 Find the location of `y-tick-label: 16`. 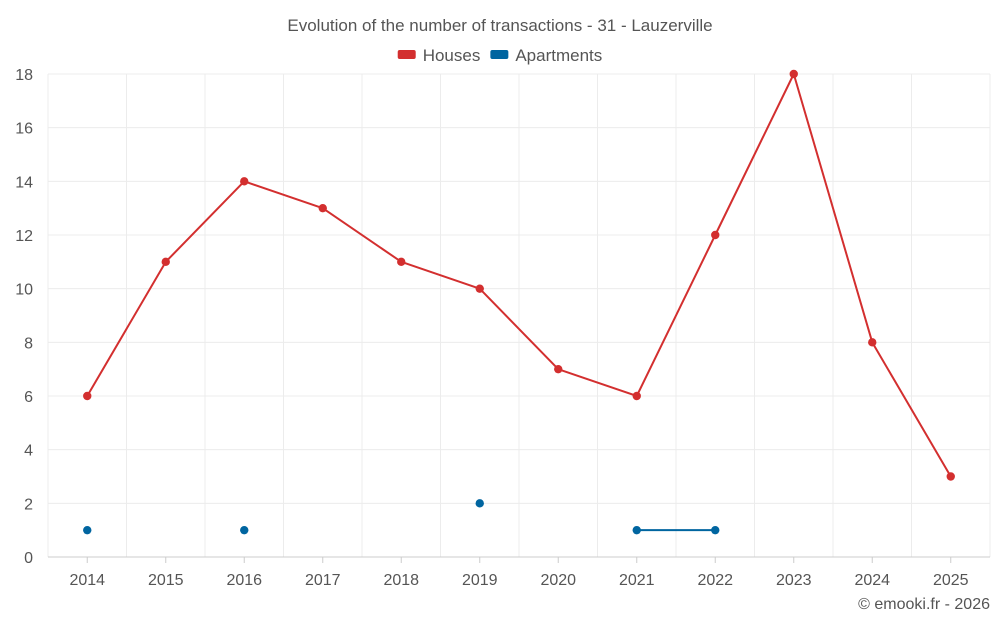

y-tick-label: 16 is located at coordinates (24, 129).